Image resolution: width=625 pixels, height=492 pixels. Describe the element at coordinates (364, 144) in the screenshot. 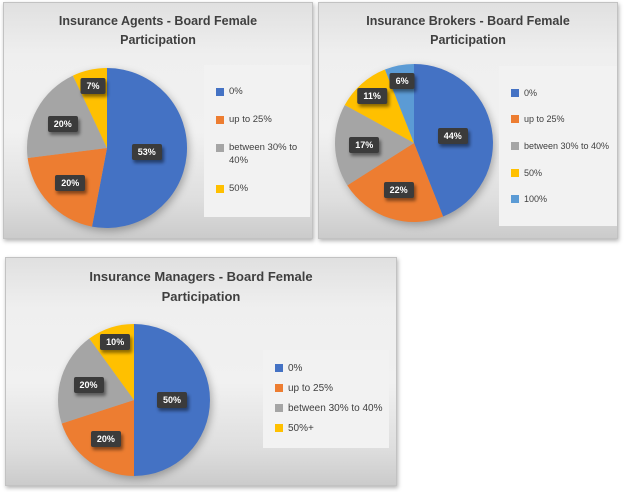

I see `pie-data-label: 17%` at that location.